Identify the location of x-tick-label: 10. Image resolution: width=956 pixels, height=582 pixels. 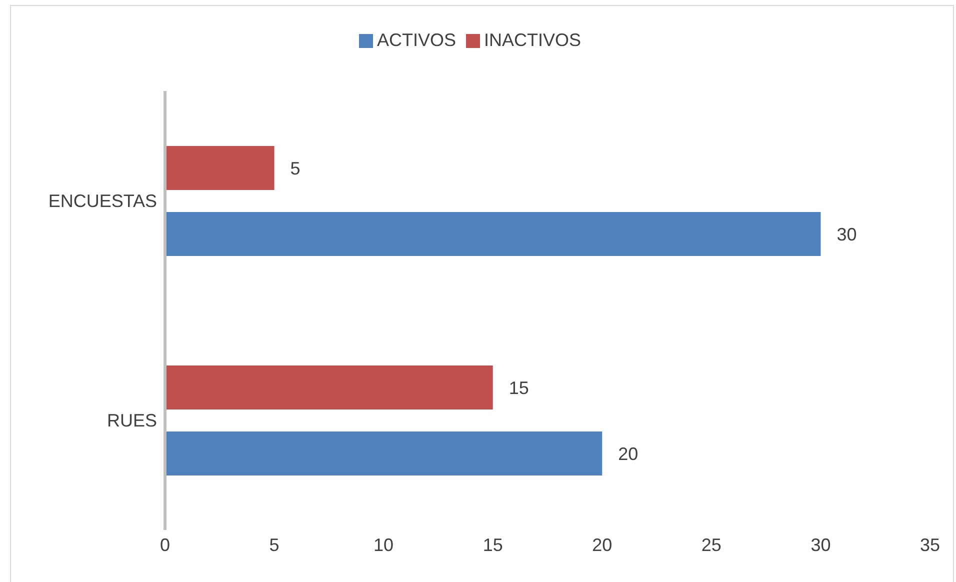
(384, 544).